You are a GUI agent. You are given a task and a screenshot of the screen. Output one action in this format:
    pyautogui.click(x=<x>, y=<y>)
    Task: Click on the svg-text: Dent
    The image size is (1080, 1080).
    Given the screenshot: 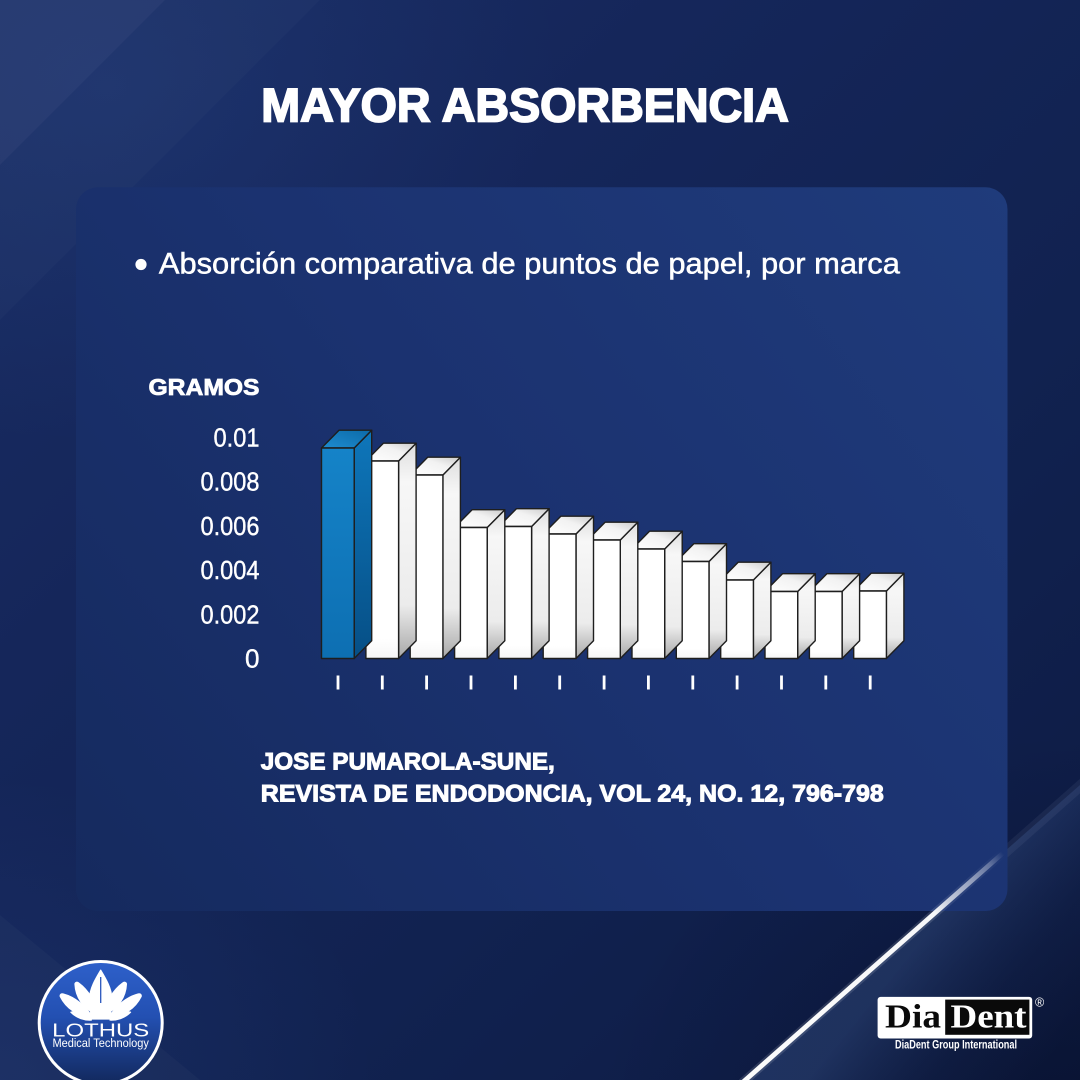 What is the action you would take?
    pyautogui.click(x=989, y=1016)
    